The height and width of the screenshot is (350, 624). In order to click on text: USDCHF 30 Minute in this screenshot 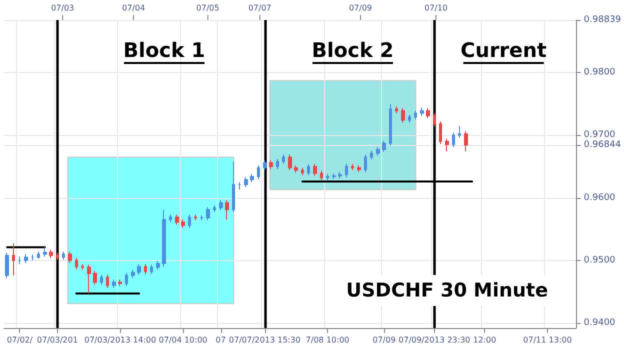, I will do `click(447, 291)`.